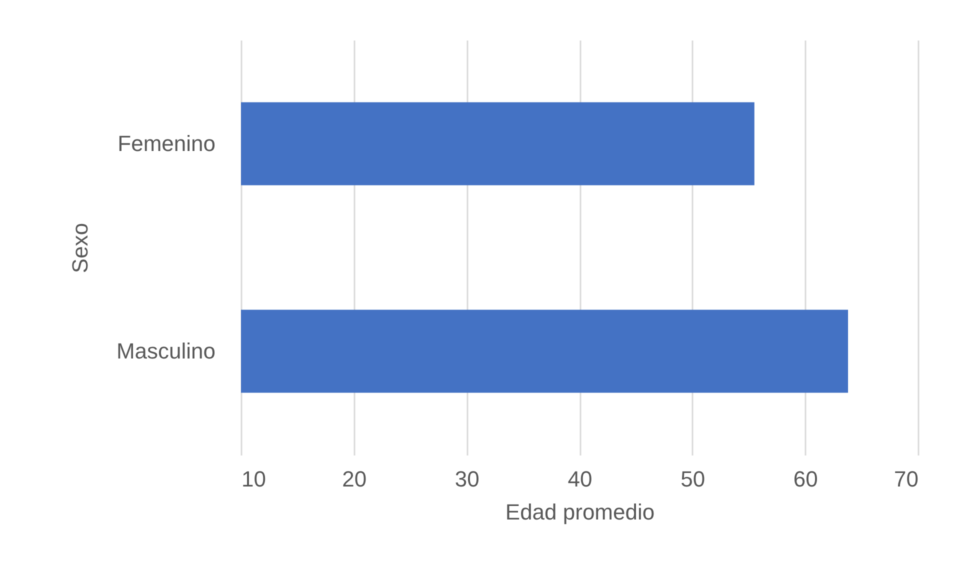 This screenshot has width=954, height=573. I want to click on x-tick-label: 20, so click(354, 479).